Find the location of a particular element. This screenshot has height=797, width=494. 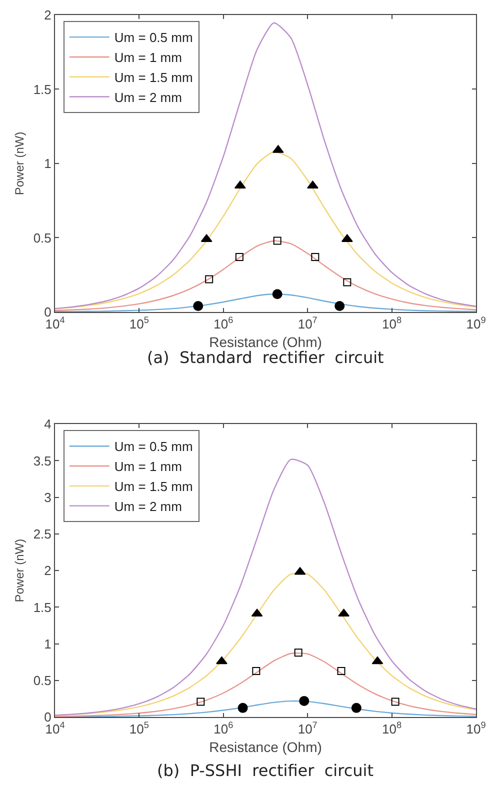

y-tick-label: 4 is located at coordinates (48, 424).